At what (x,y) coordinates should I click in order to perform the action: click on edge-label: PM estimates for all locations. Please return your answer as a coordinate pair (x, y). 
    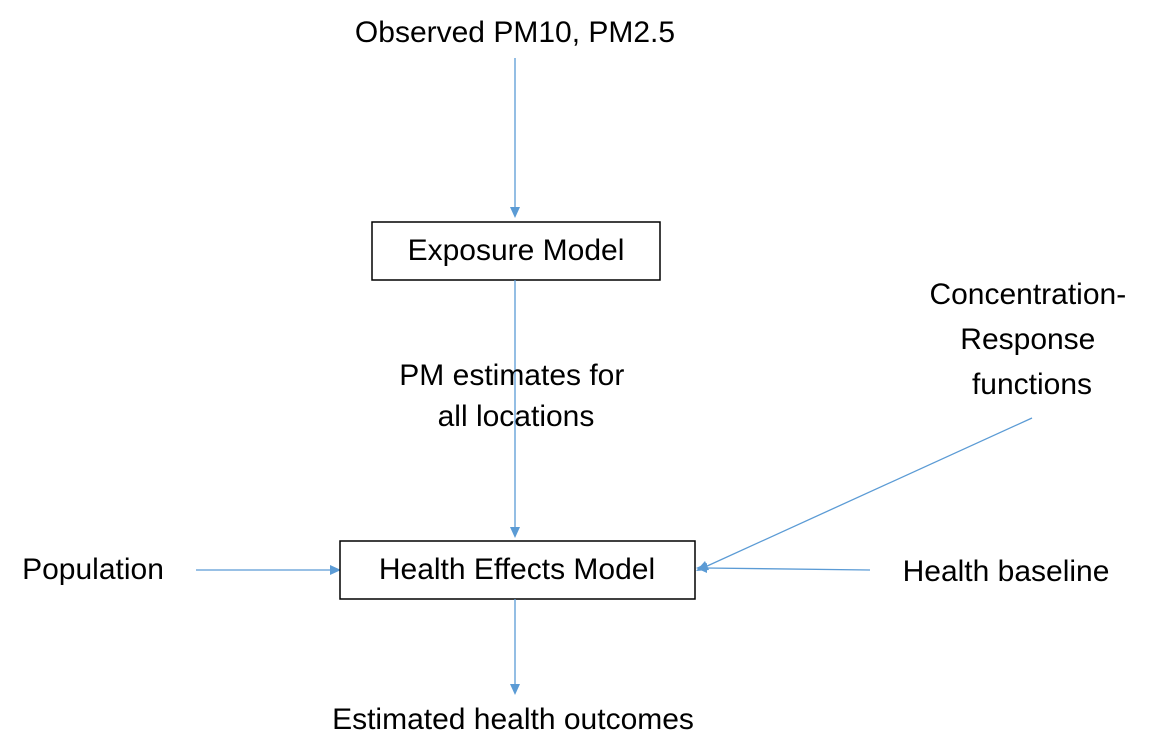
    Looking at the image, I should click on (515, 396).